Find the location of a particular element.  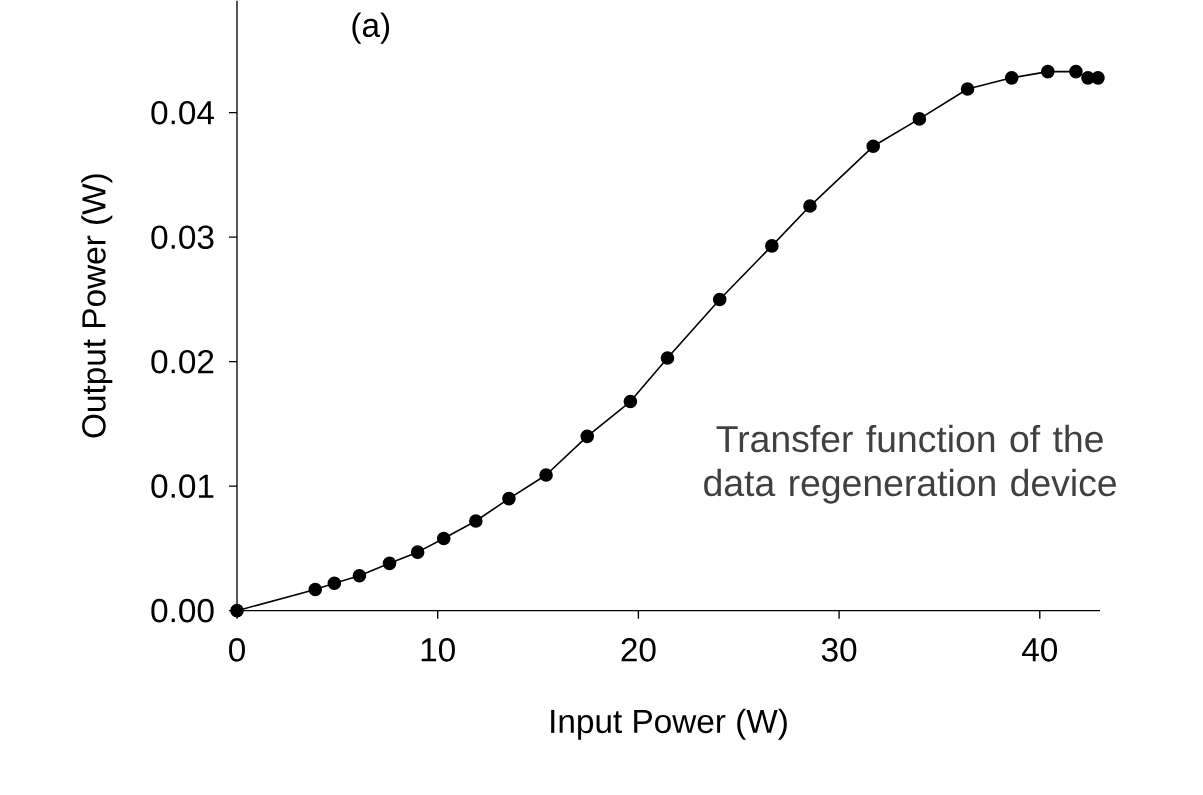

y-tick-label: 0.02 is located at coordinates (182, 362).